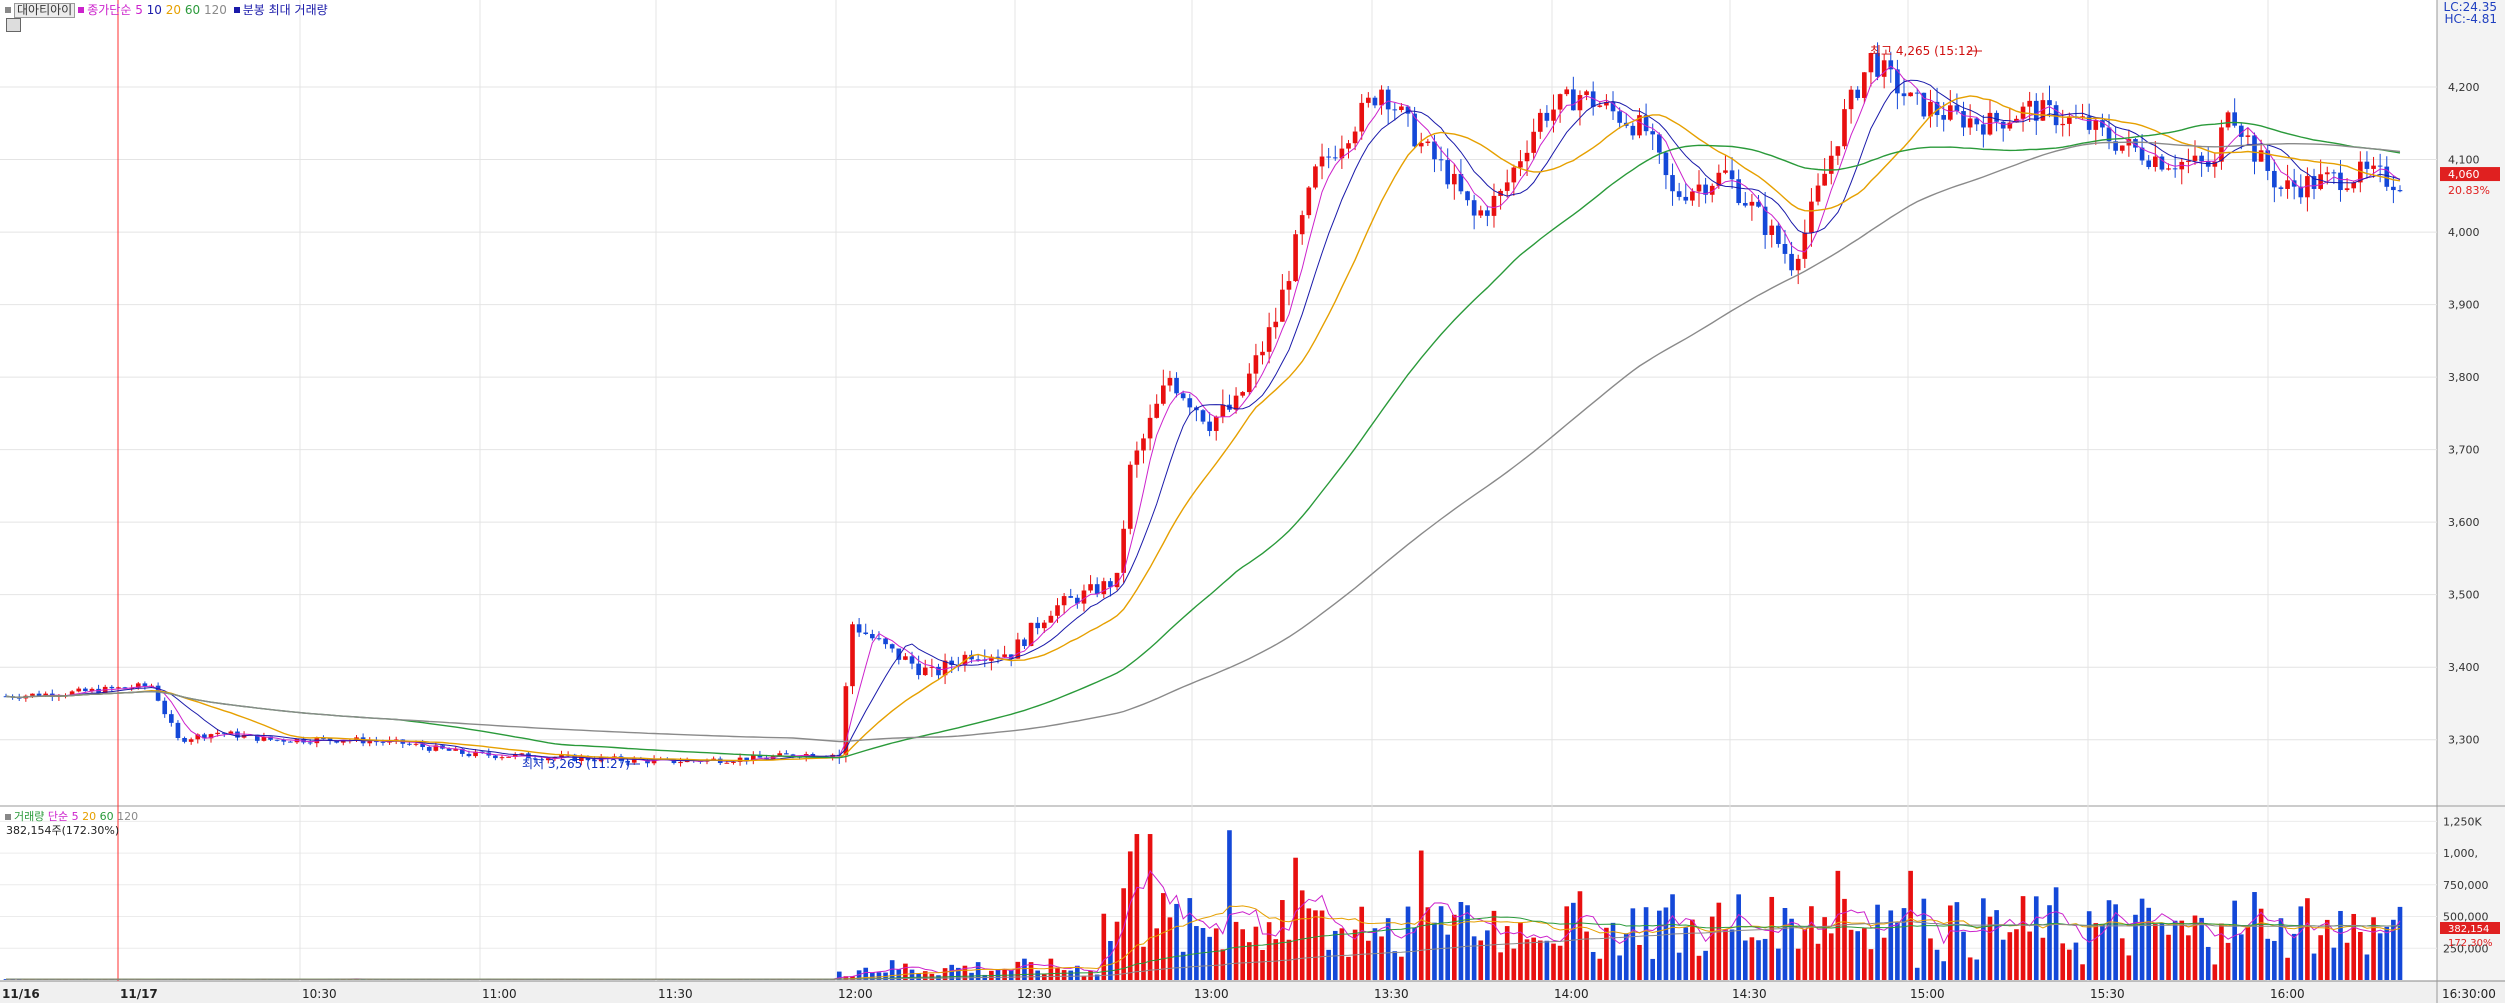  What do you see at coordinates (1203, 905) in the screenshot?
I see `volume-bars` at bounding box center [1203, 905].